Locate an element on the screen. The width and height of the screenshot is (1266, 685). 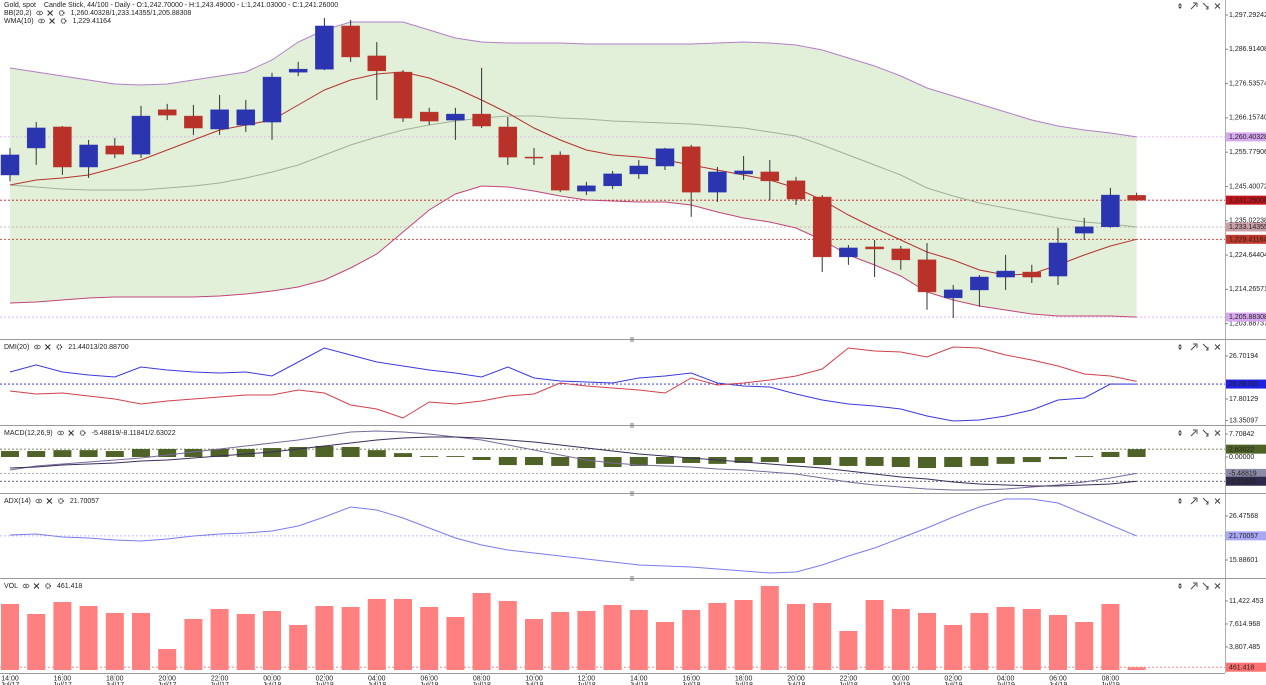
value-tag-label: -5.48819 is located at coordinates (1243, 474).